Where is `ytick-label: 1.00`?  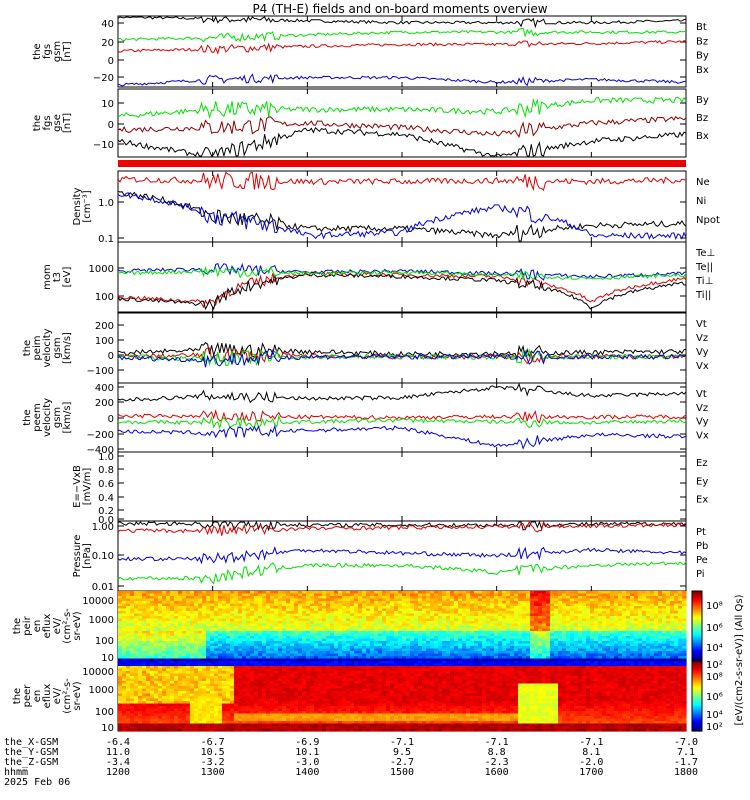 ytick-label: 1.00 is located at coordinates (103, 527).